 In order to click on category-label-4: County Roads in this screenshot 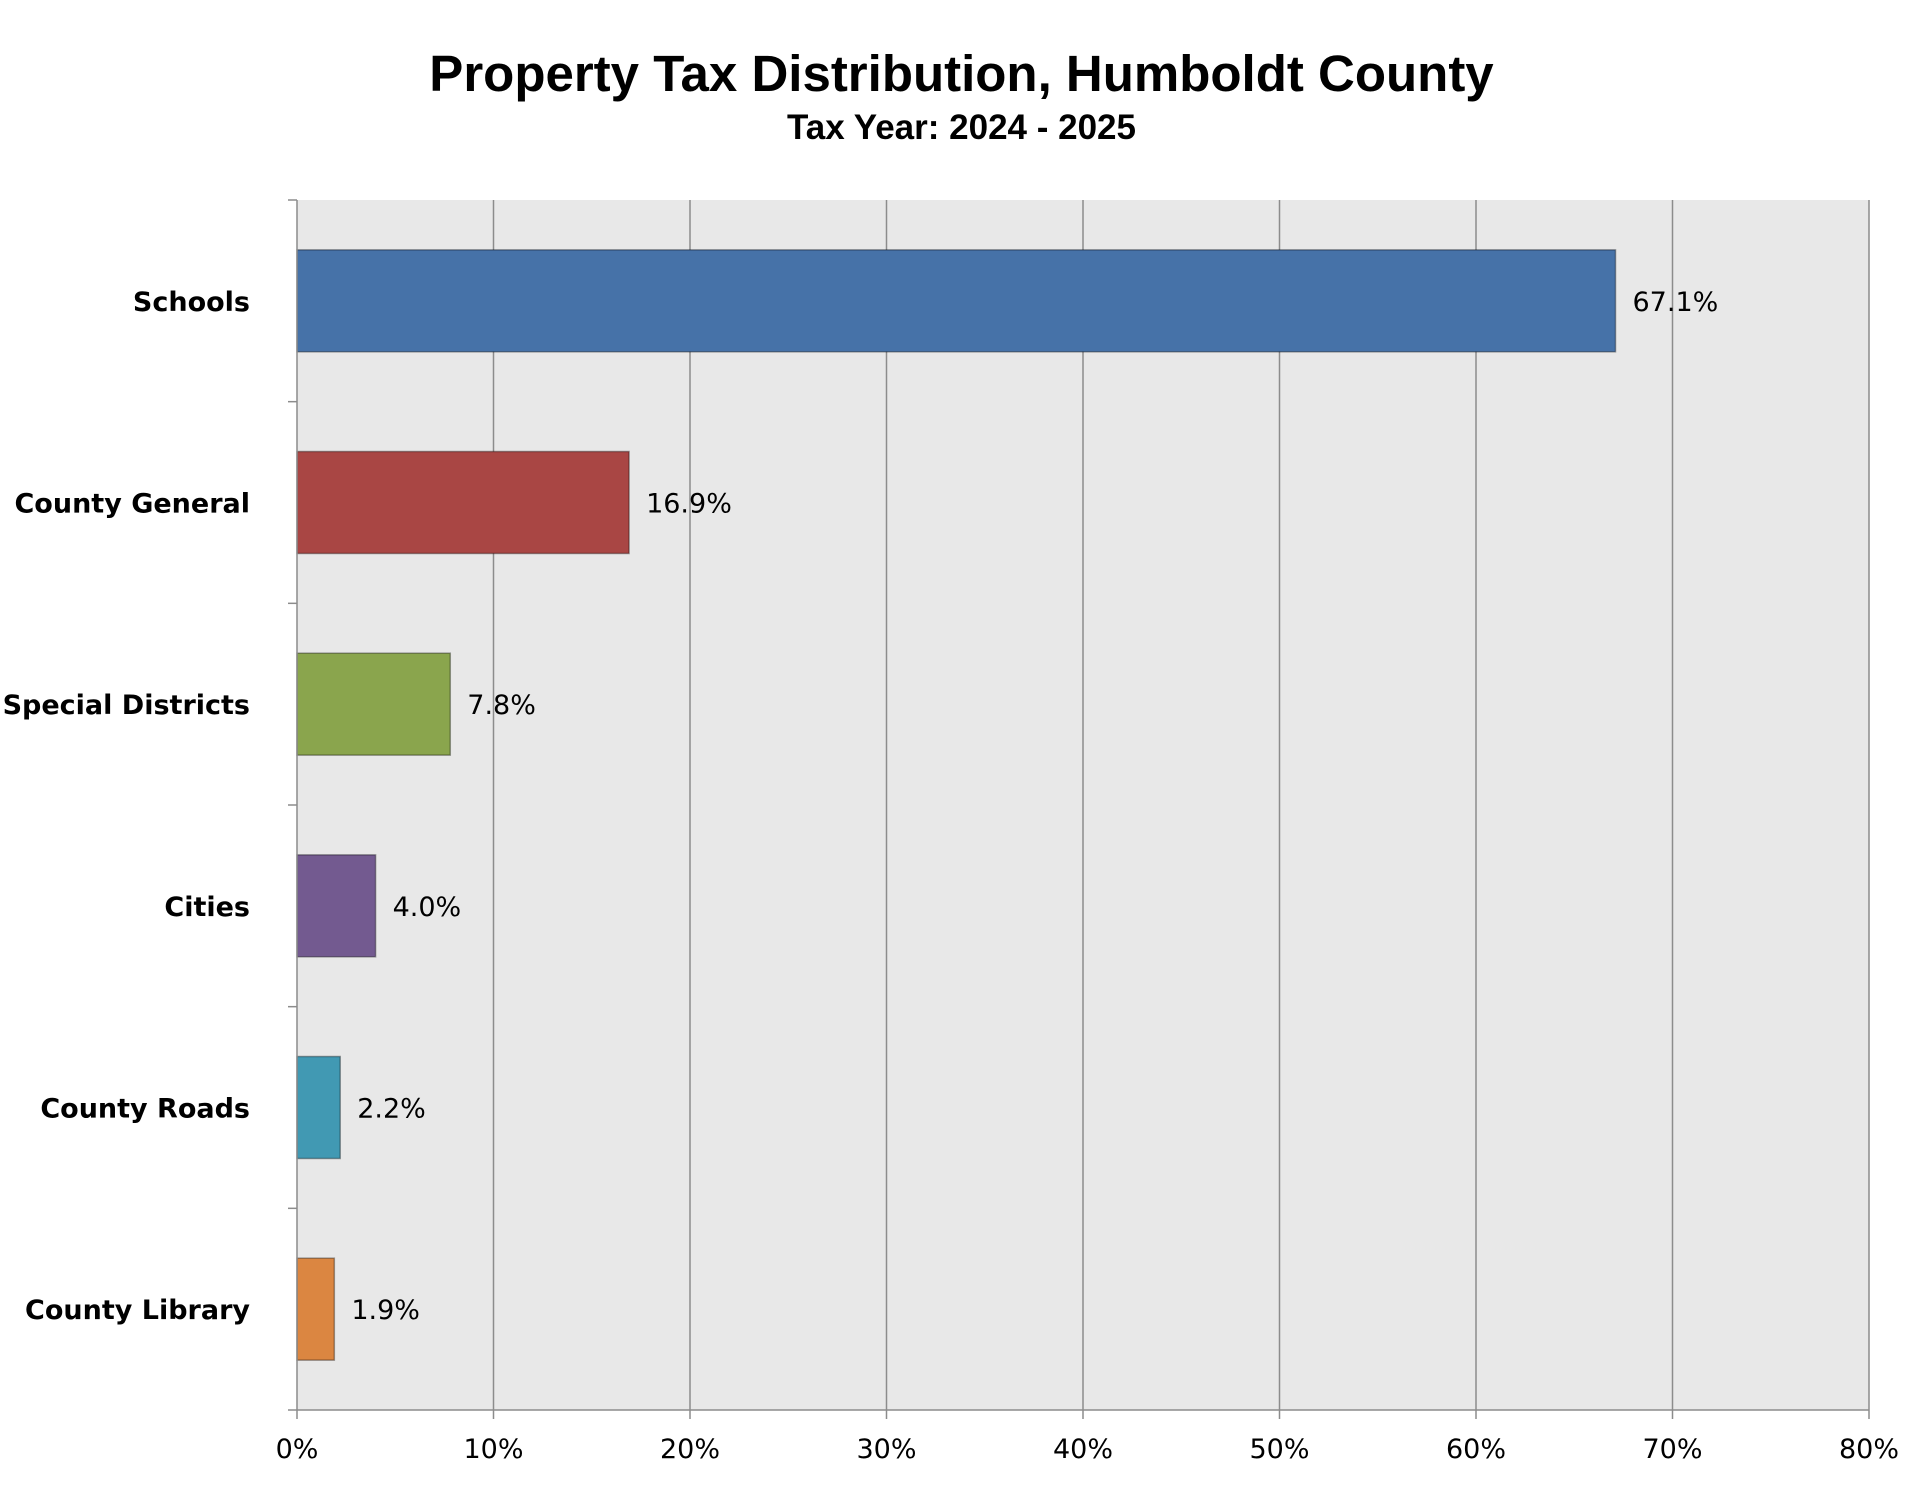, I will do `click(145, 1109)`.